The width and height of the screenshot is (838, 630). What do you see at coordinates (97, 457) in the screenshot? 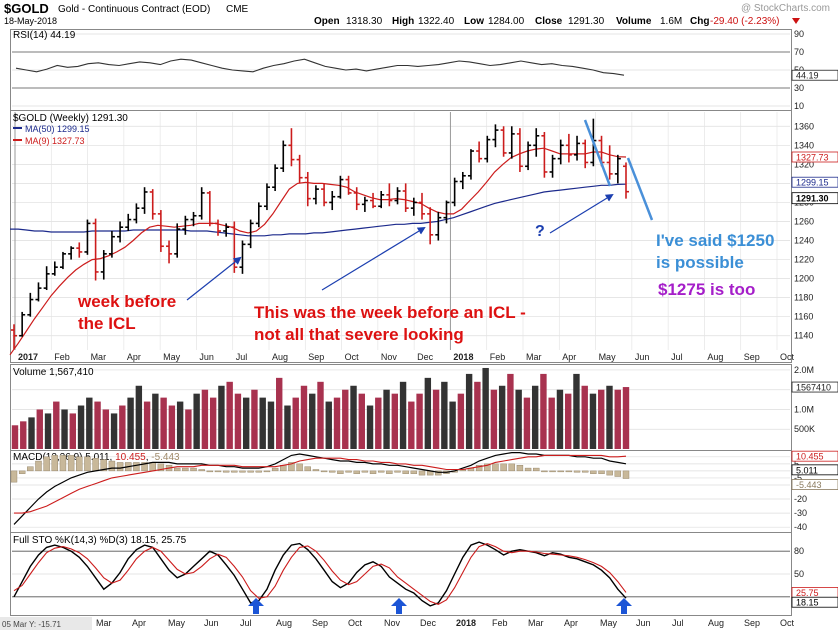
I see `macd-legend-macd: 5.011` at bounding box center [97, 457].